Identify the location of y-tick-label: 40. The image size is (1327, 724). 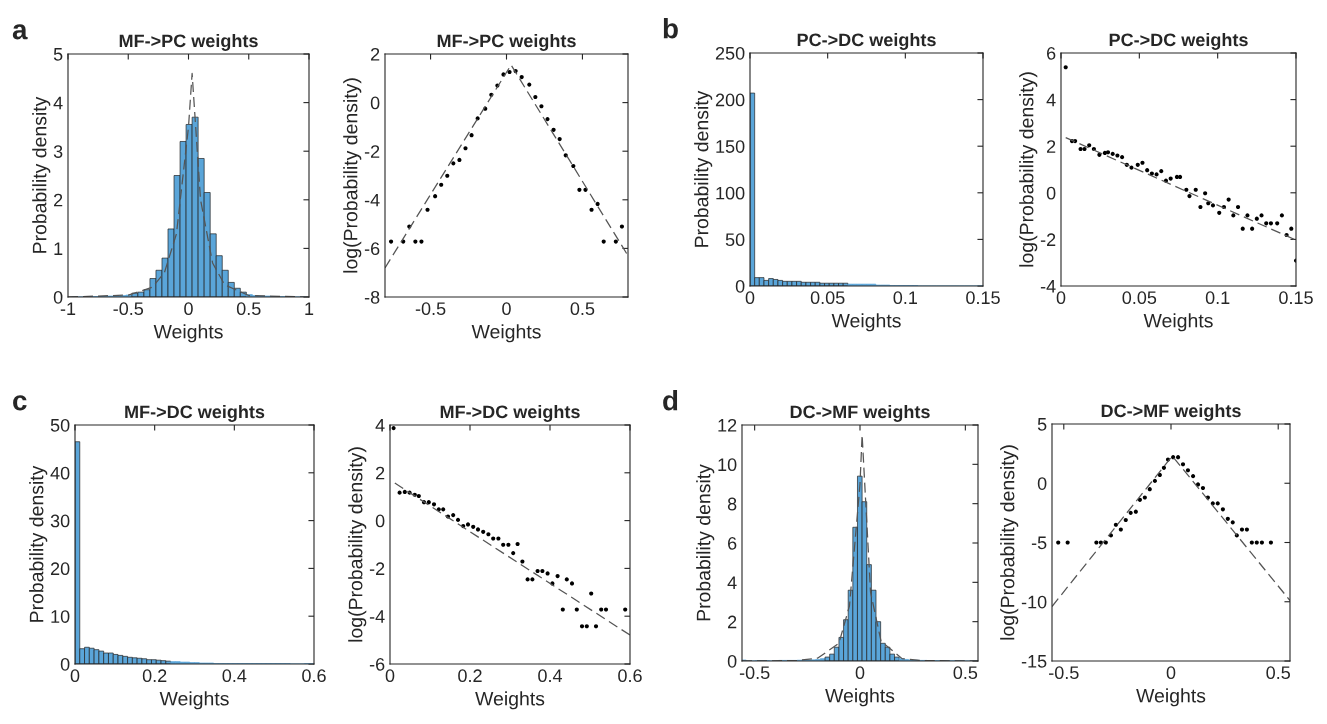
(60, 473).